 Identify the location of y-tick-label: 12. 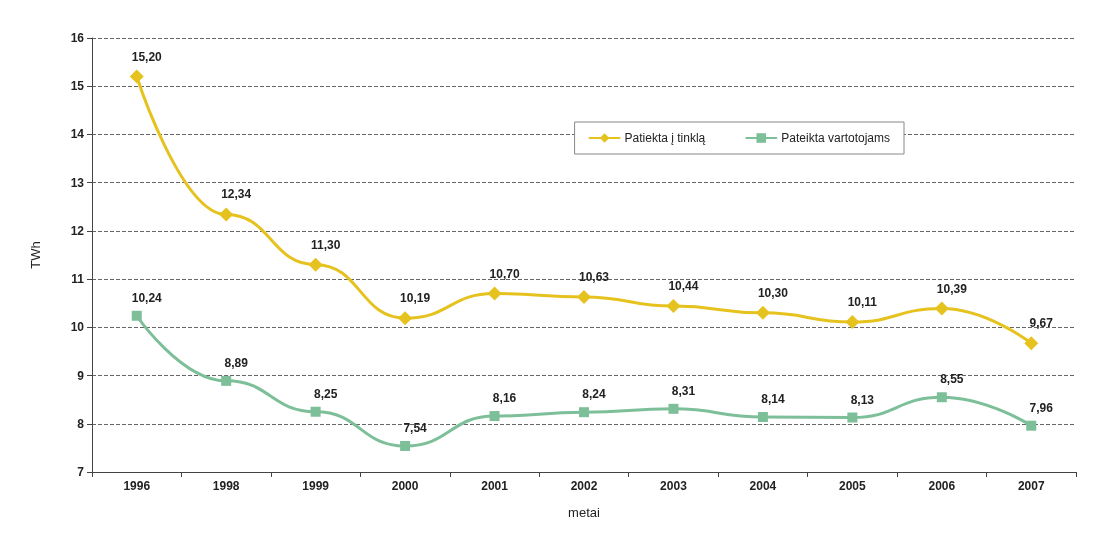
(77, 230).